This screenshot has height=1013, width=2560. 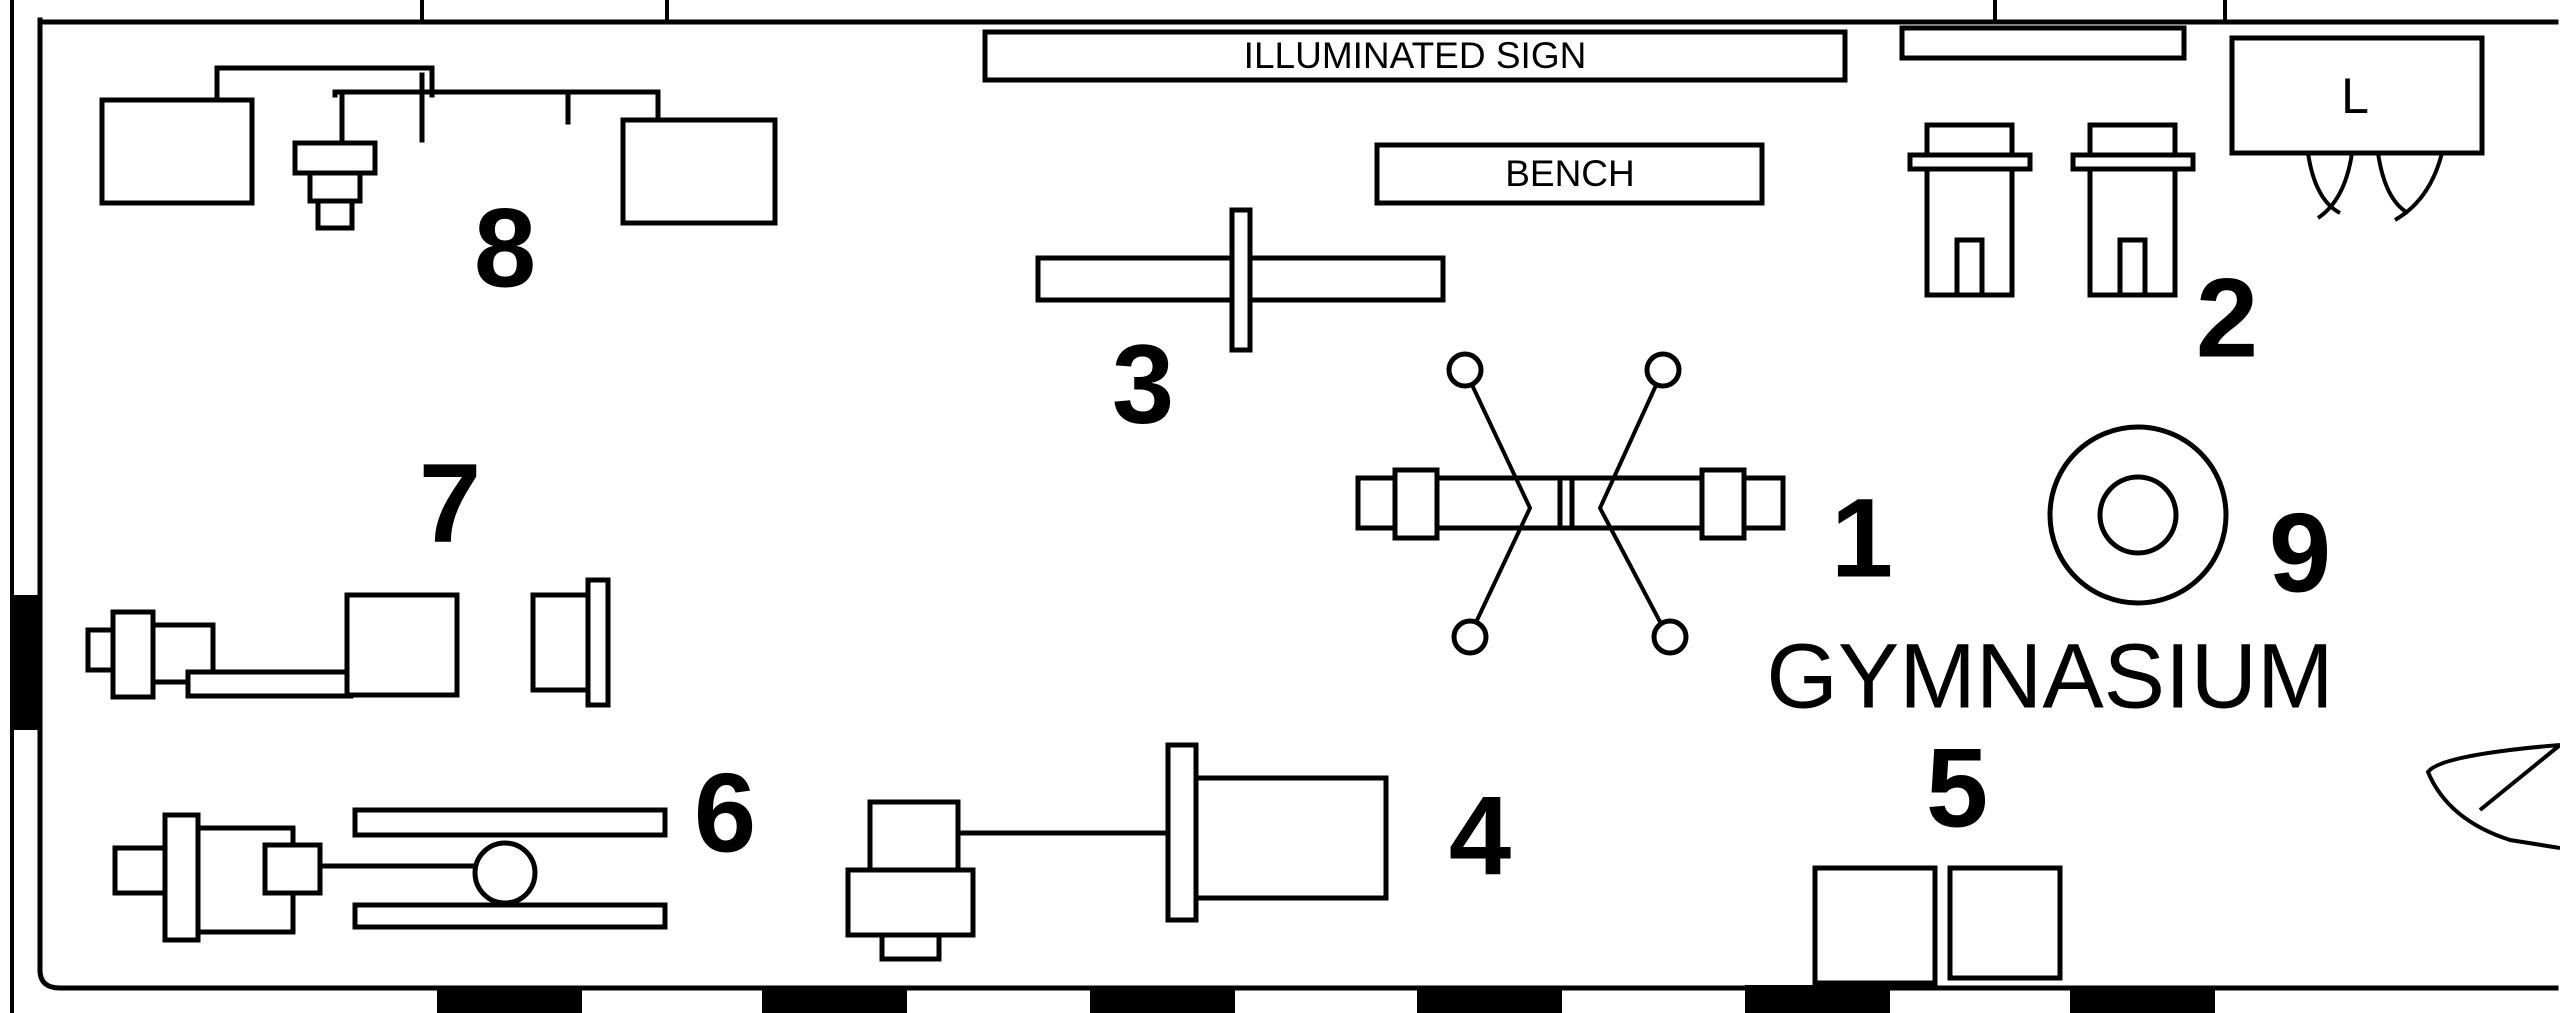 What do you see at coordinates (1570, 503) in the screenshot?
I see `station-1-equipment` at bounding box center [1570, 503].